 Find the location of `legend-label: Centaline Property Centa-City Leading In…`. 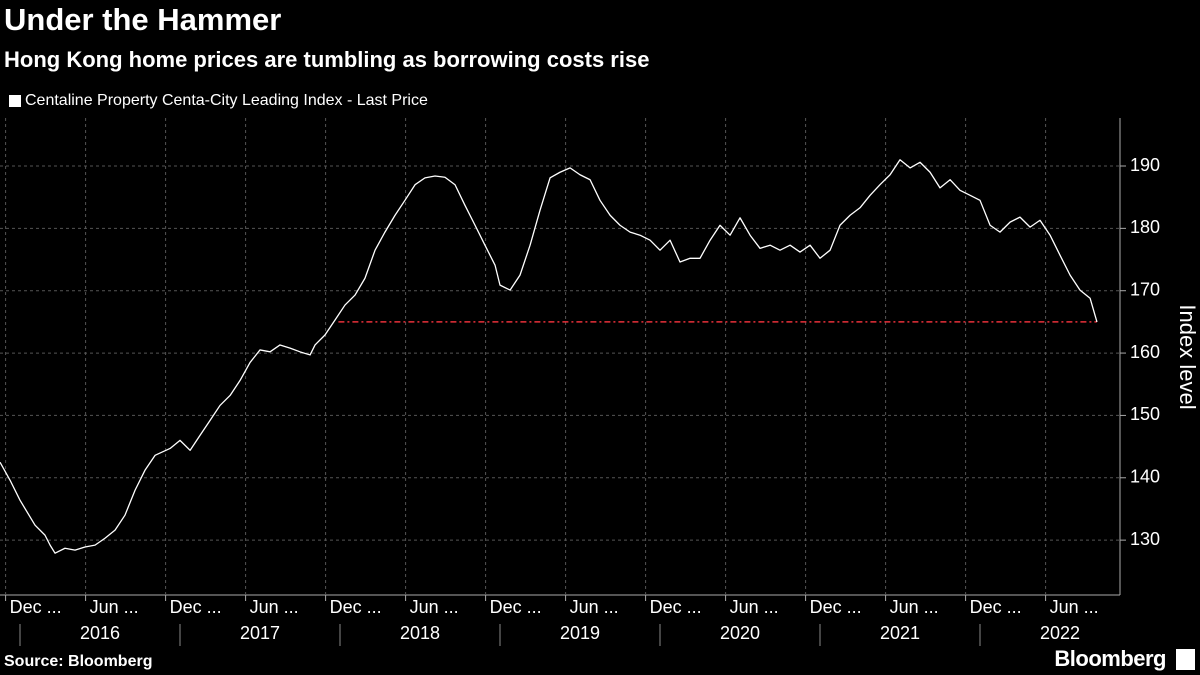

legend-label: Centaline Property Centa-City Leading In… is located at coordinates (226, 100).